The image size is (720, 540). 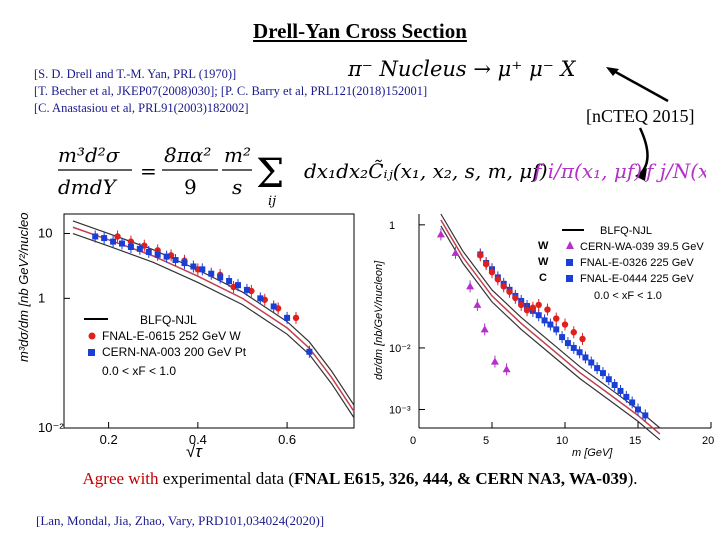 I want to click on right-xlabel: m [GeV], so click(x=592, y=453).